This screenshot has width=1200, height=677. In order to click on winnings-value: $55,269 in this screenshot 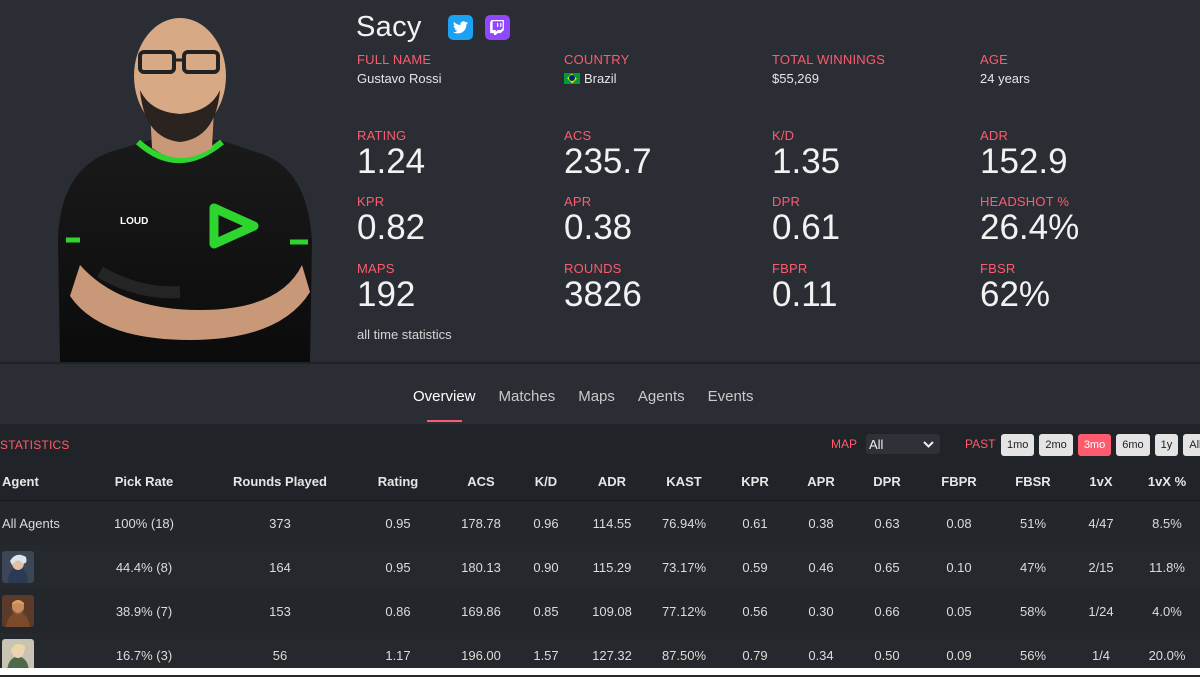, I will do `click(795, 78)`.